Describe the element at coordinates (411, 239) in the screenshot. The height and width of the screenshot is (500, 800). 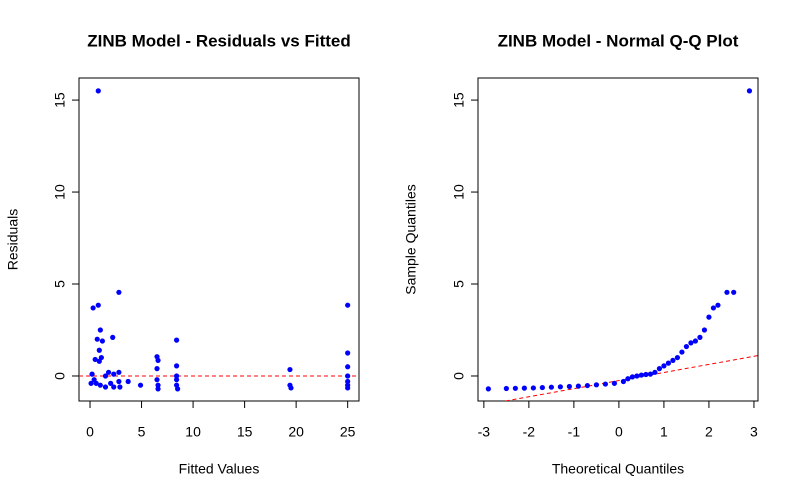
I see `y-axis-label: Sample Quantiles` at that location.